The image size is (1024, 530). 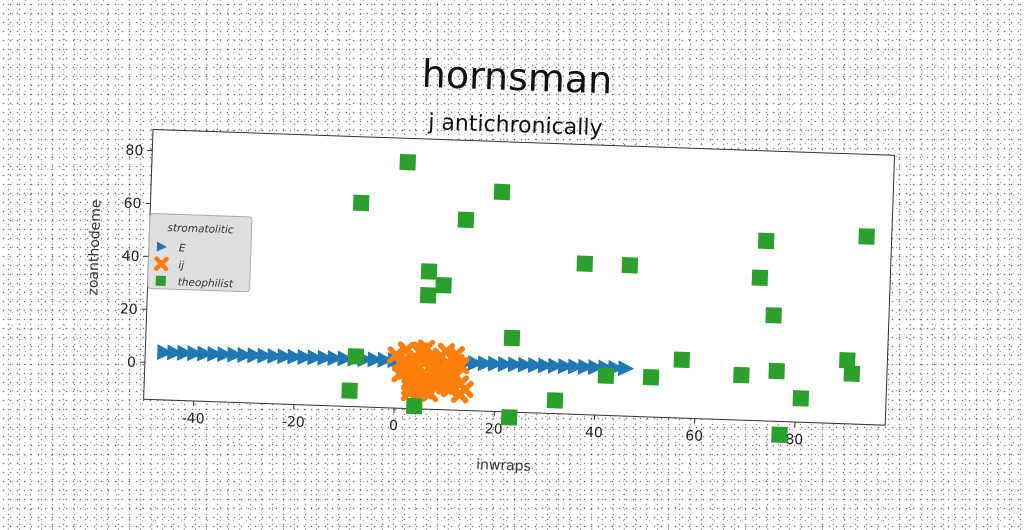 I want to click on x-tick-label: -40, so click(x=192, y=419).